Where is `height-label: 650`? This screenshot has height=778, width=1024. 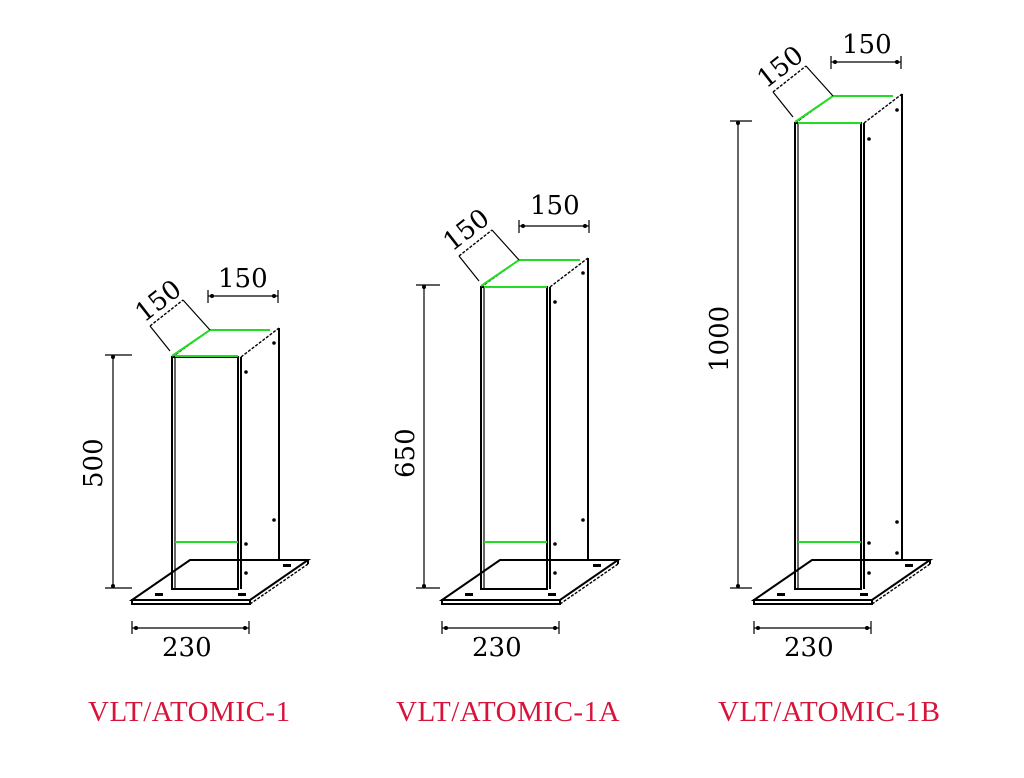 height-label: 650 is located at coordinates (406, 453).